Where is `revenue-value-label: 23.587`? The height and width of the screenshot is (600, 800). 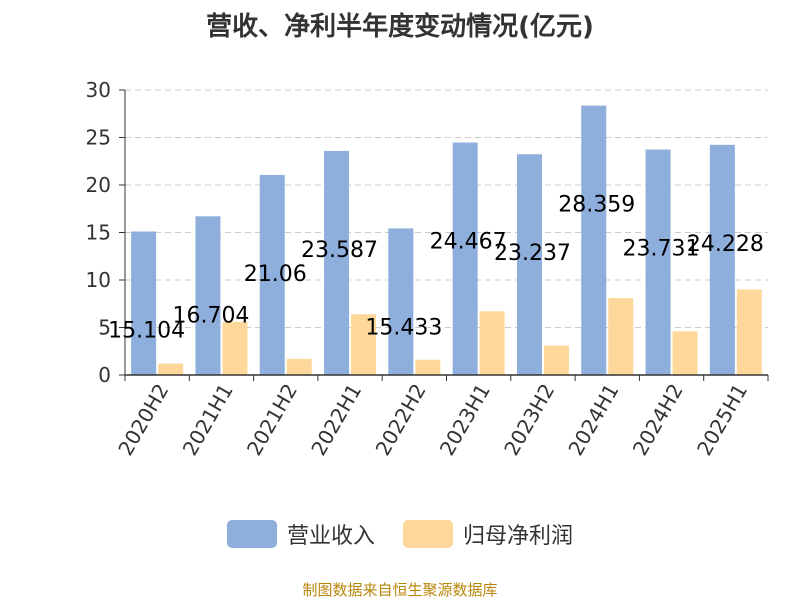 revenue-value-label: 23.587 is located at coordinates (339, 250).